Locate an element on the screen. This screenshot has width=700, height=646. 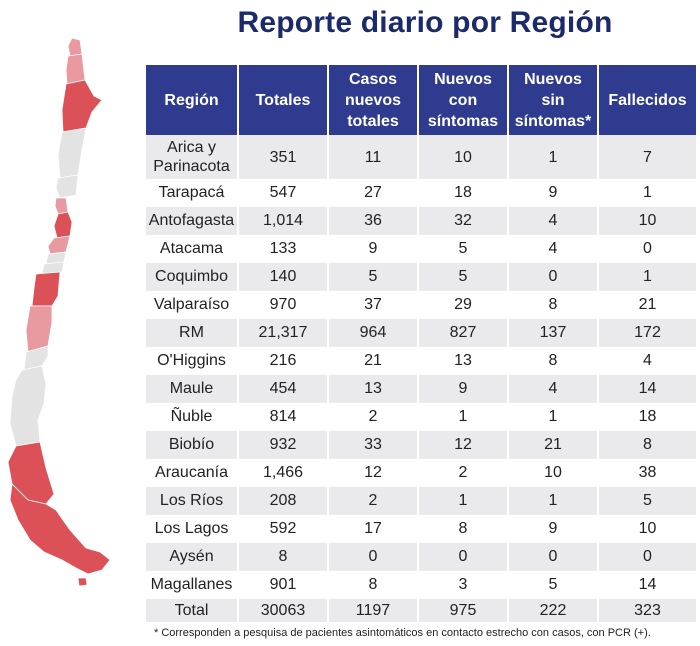
table-row: Araucanía 1,466 12 2 10 38 is located at coordinates (421, 473).